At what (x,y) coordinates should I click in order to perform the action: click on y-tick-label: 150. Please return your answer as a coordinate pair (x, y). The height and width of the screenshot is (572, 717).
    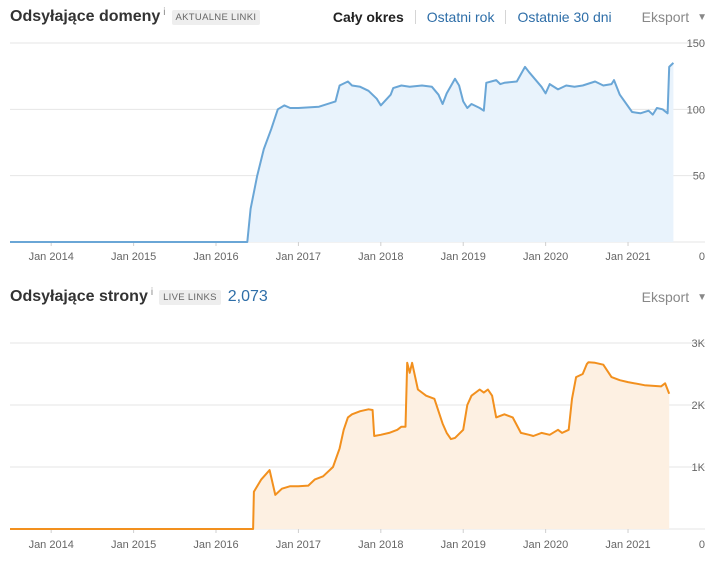
    Looking at the image, I should click on (696, 44).